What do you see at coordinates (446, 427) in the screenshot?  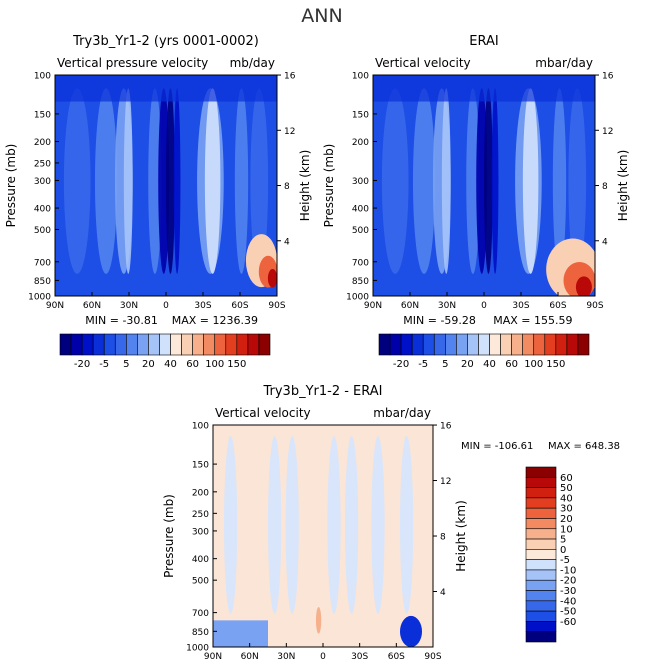 I see `height-tick-label: 16` at bounding box center [446, 427].